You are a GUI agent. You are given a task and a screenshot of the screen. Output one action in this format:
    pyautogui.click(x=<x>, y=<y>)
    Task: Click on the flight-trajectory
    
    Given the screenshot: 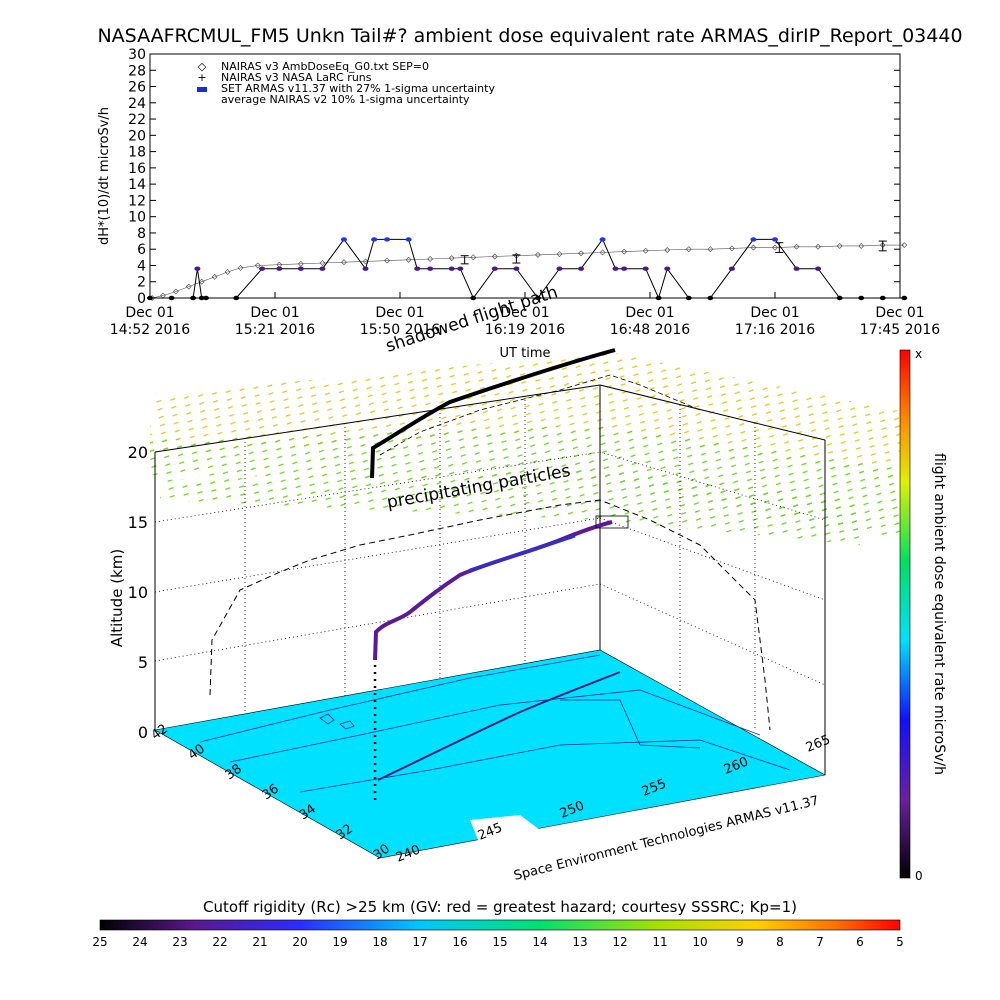 What is the action you would take?
    pyautogui.click(x=493, y=590)
    